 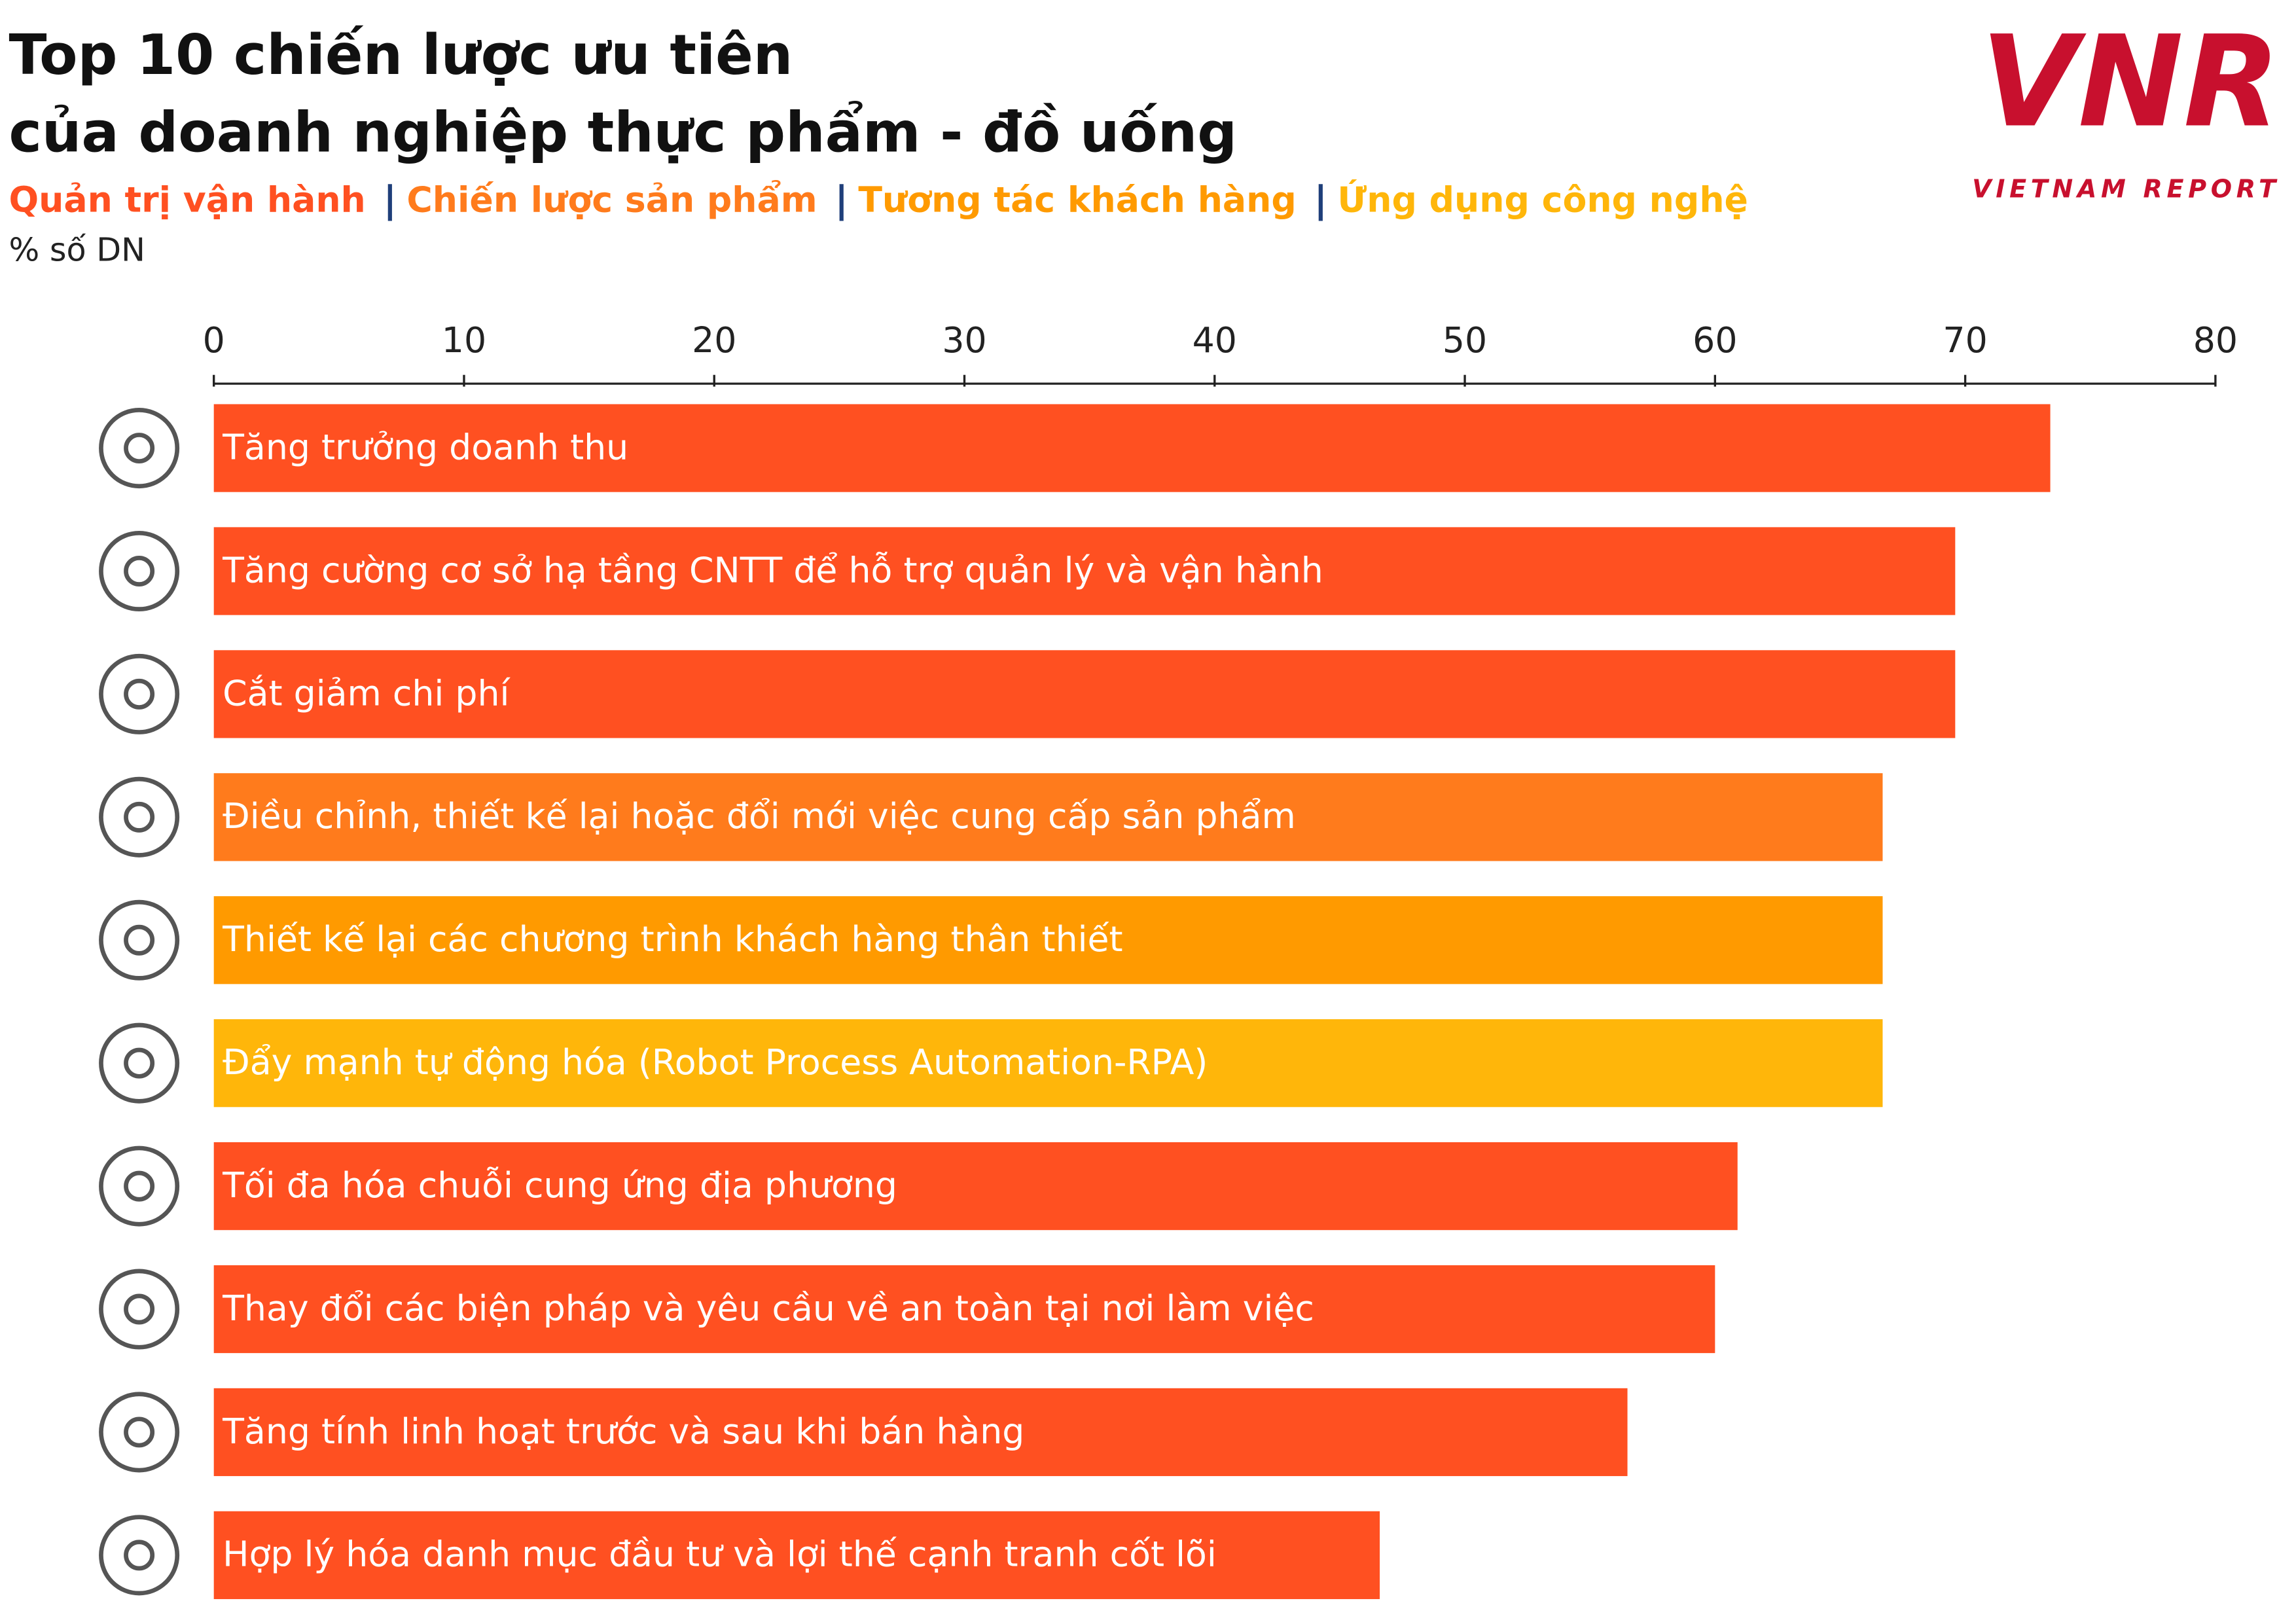 I want to click on legend-entry: Tương tác khách hàng, so click(x=1077, y=199).